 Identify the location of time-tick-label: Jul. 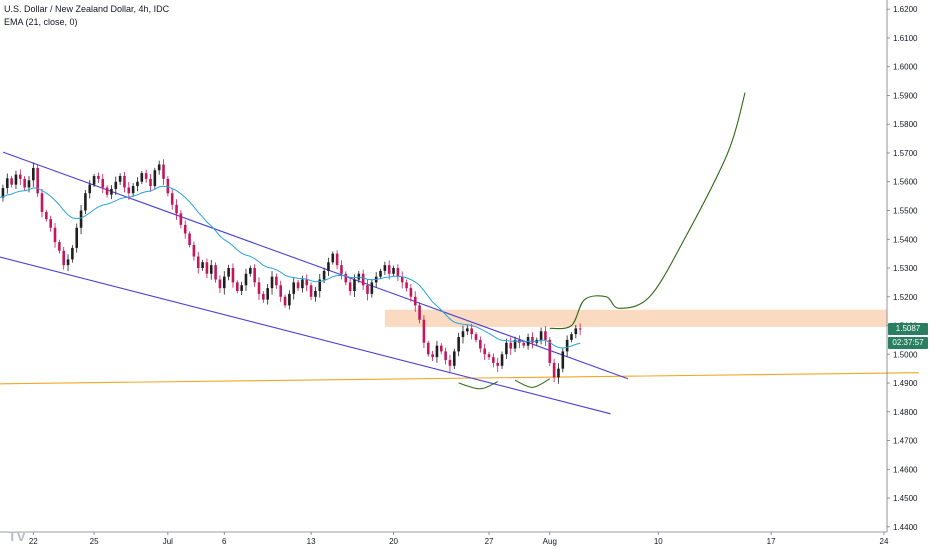
(168, 541).